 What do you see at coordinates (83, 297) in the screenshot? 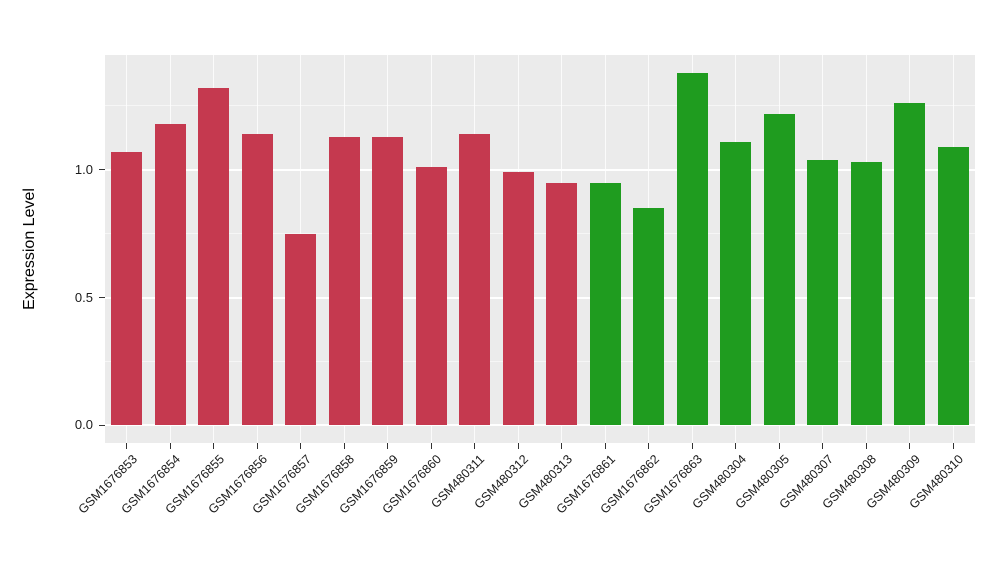
I see `y-tick-label: 0.5` at bounding box center [83, 297].